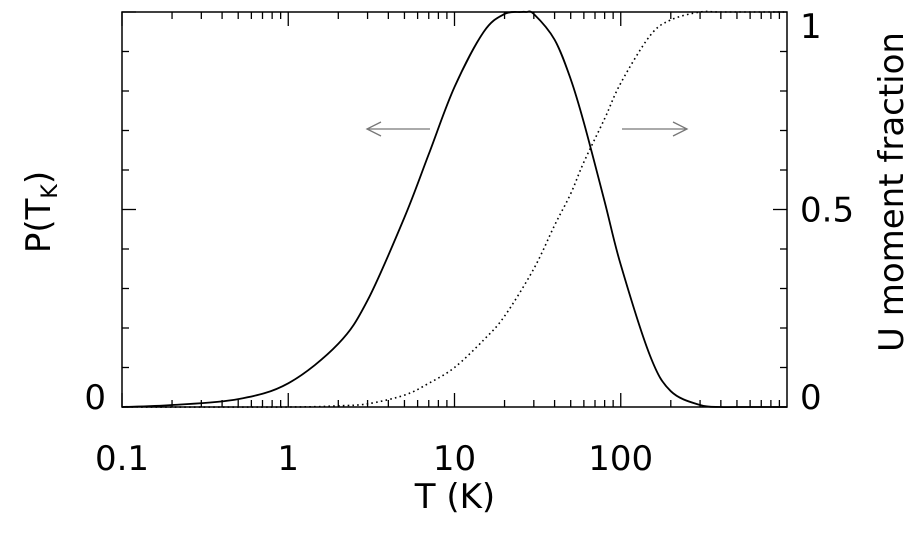  Describe the element at coordinates (454, 497) in the screenshot. I see `x-axis-label: T (K)` at that location.